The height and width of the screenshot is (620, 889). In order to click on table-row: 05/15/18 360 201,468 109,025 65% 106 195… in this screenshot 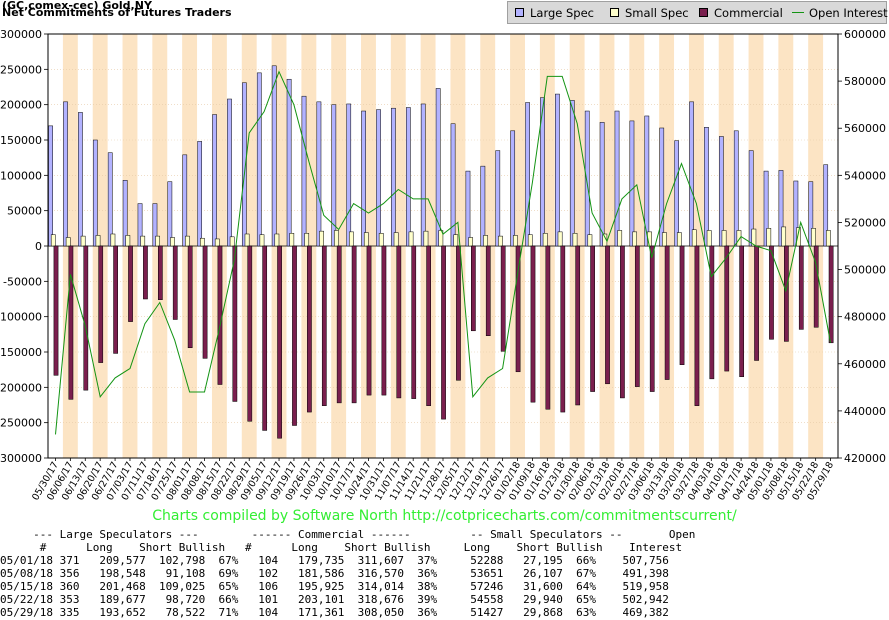, I will do `click(334, 586)`.